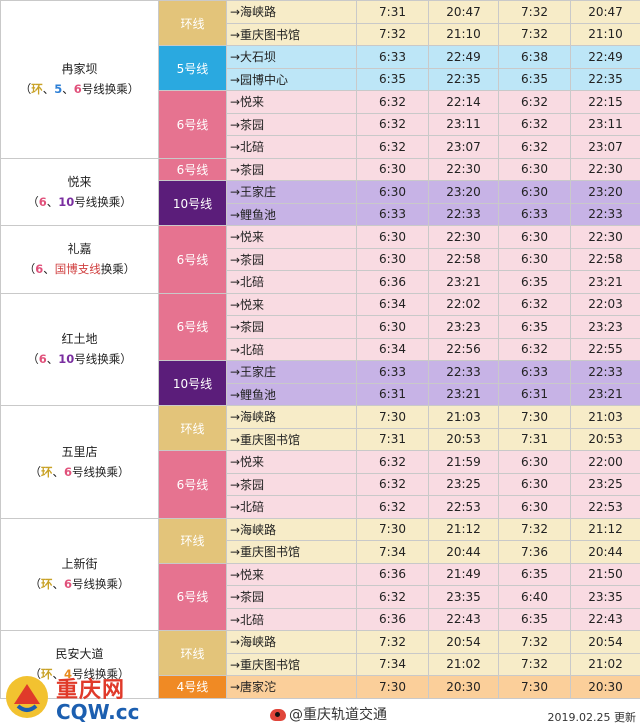  Describe the element at coordinates (320, 124) in the screenshot. I see `table-row: →茶园 6:32 23:11 6:32 23:11` at that location.